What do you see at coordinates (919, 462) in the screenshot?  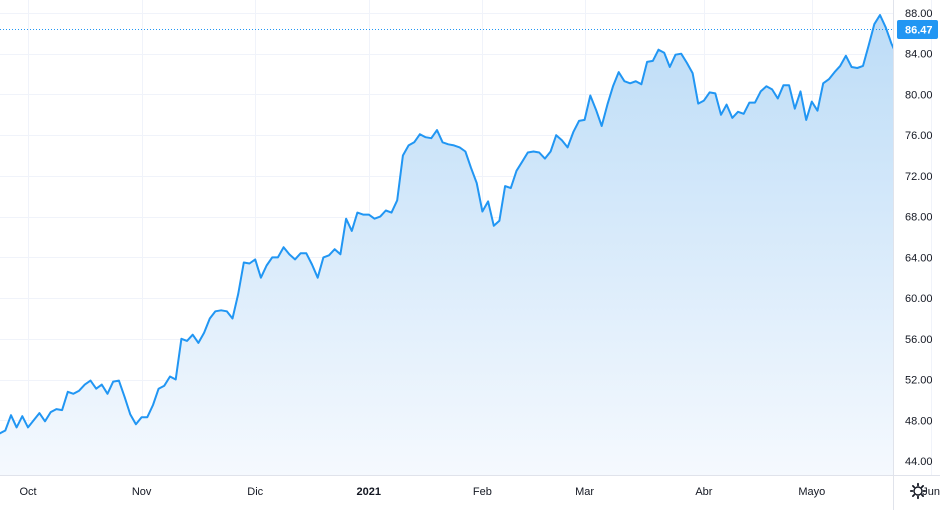 I see `y-tick-label: 44.00` at bounding box center [919, 462].